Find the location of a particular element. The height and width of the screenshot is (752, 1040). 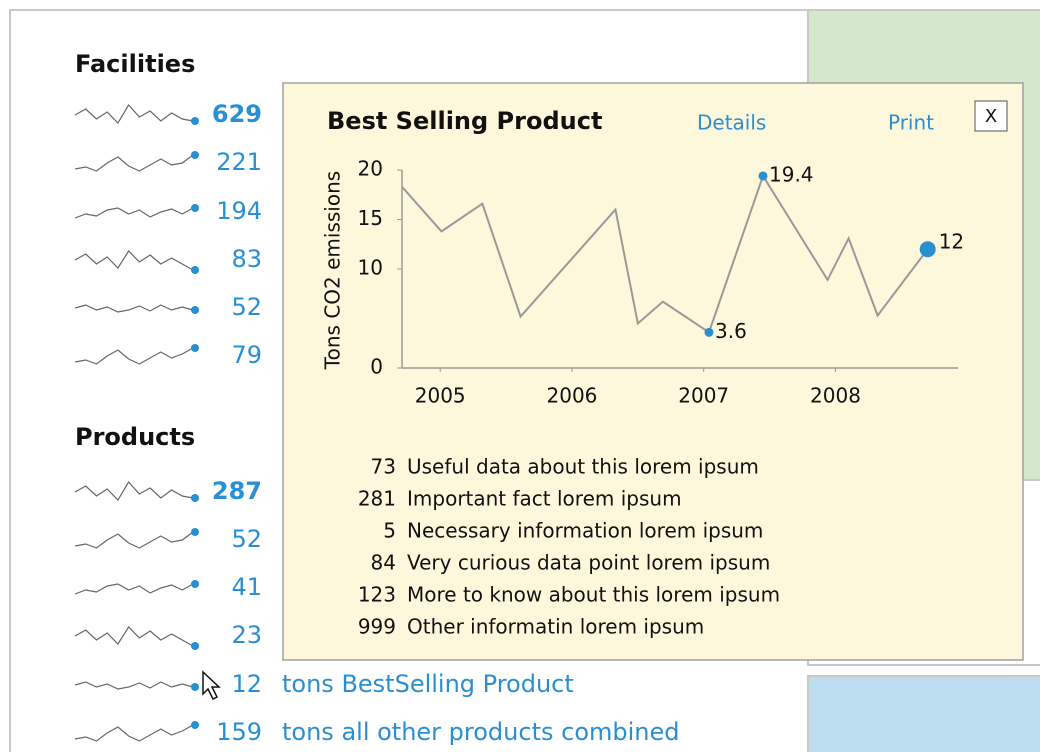

item-value: 629 is located at coordinates (237, 114).